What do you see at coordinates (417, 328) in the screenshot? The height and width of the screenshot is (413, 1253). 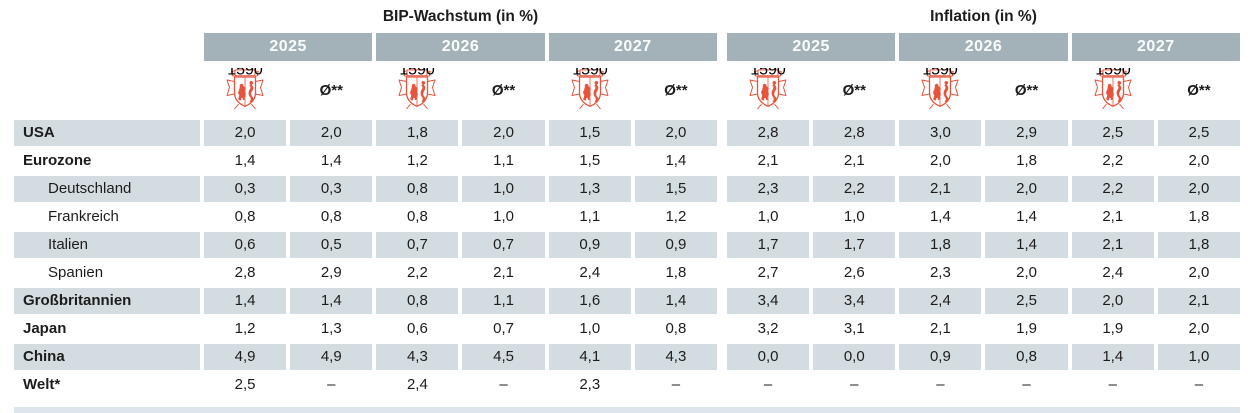 I see `value-cell: 0,6` at bounding box center [417, 328].